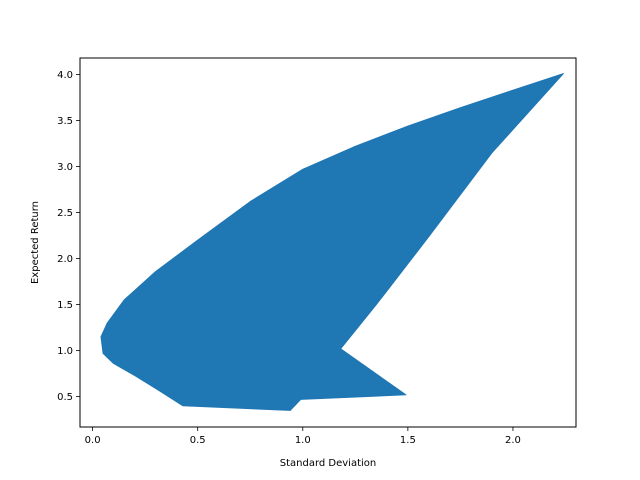 Image resolution: width=640 pixels, height=480 pixels. I want to click on y-tick-label: 3.5, so click(65, 121).